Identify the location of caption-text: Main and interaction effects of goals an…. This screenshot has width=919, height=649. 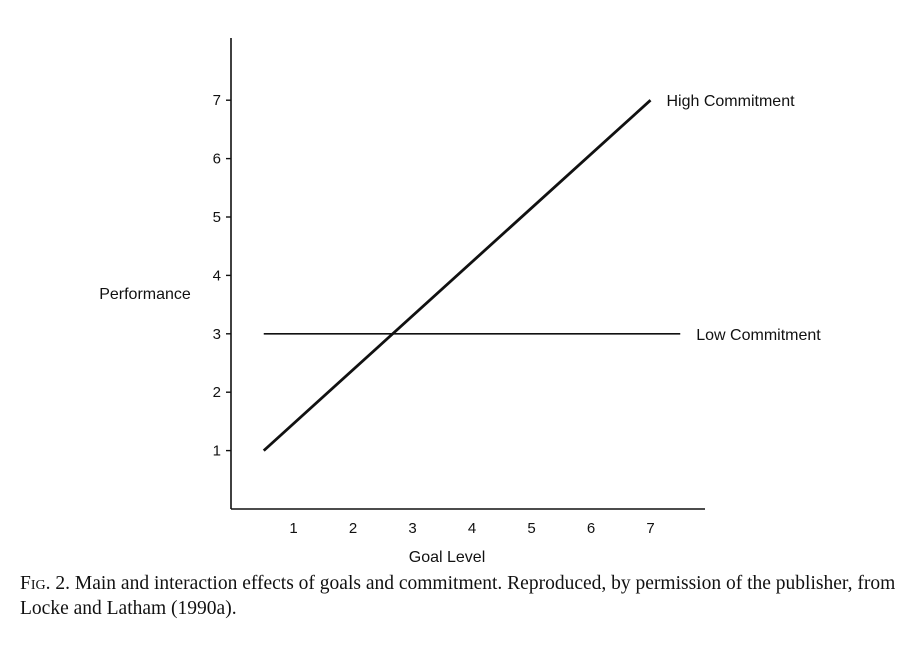
(458, 596).